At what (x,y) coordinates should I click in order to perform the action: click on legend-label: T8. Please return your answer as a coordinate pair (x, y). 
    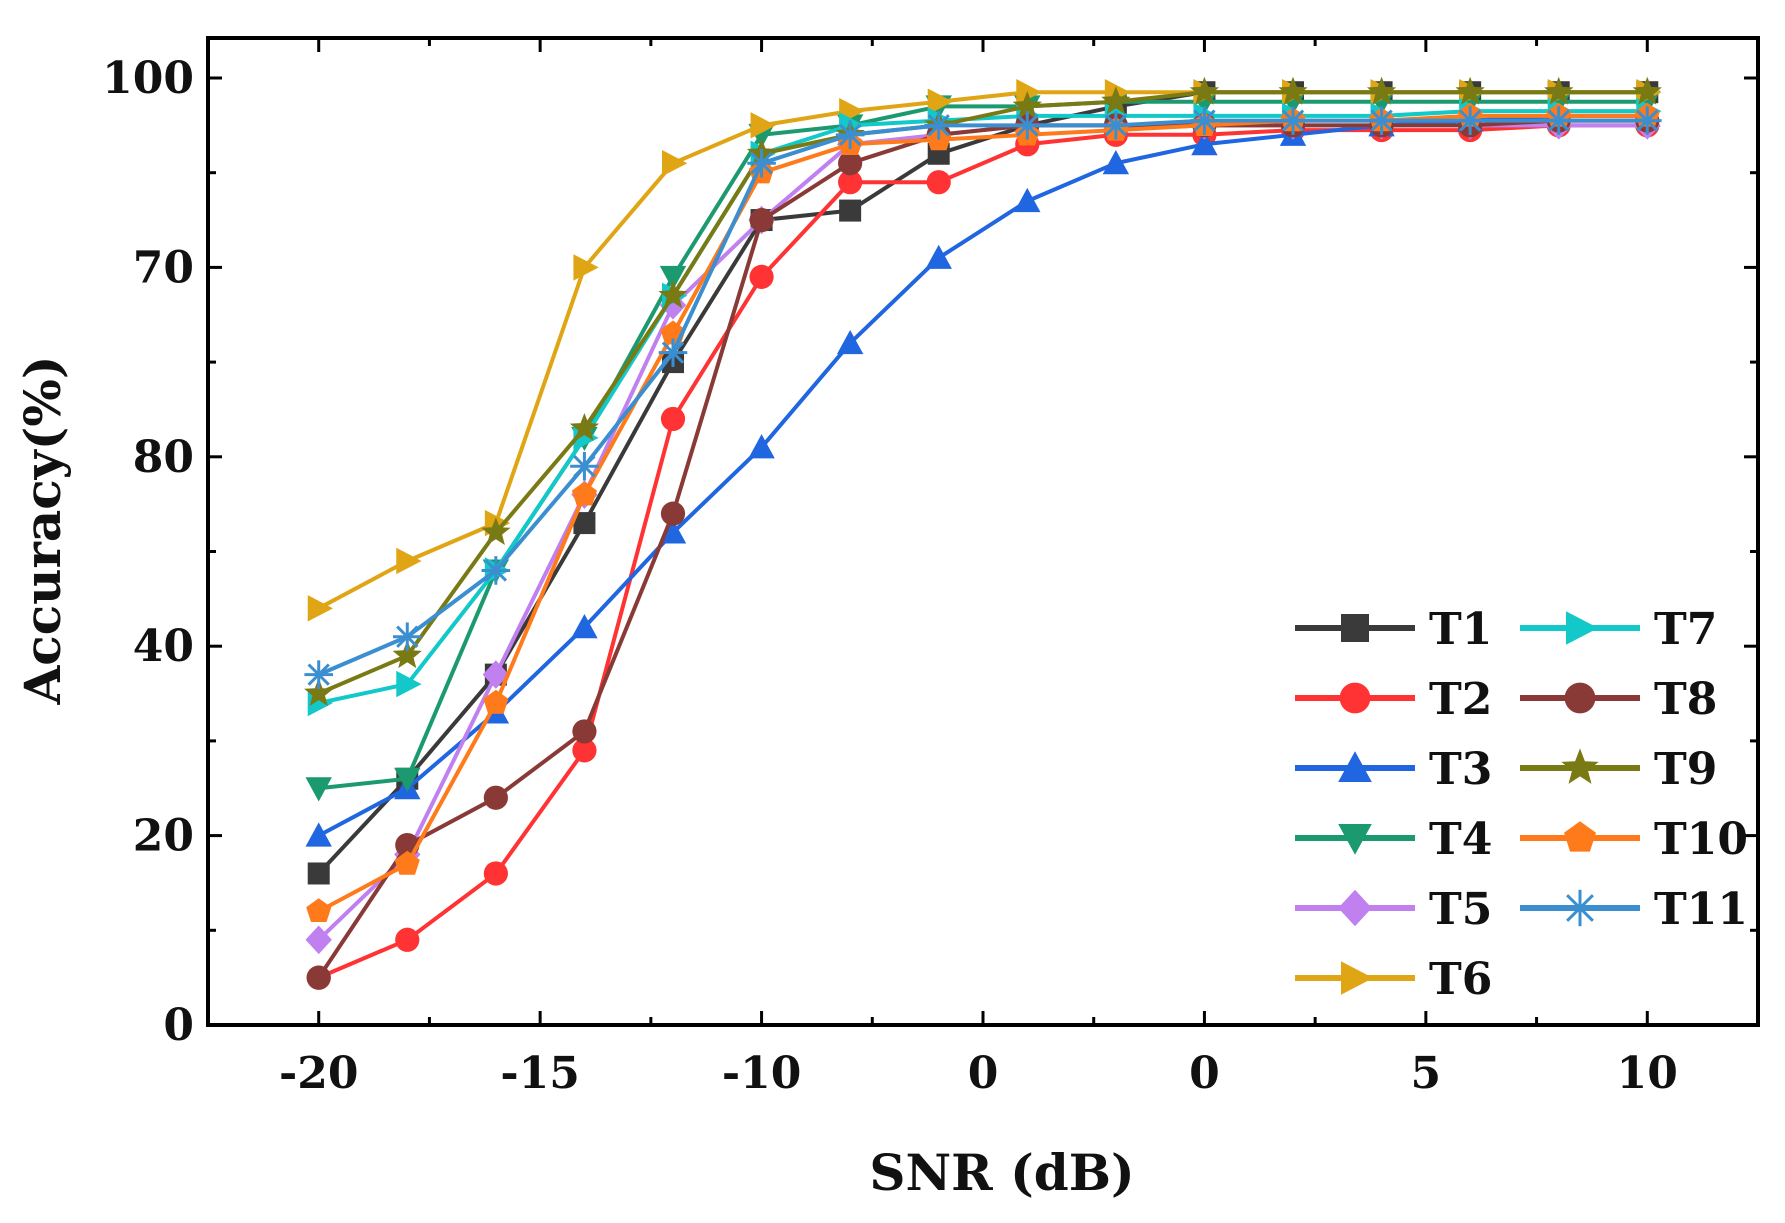
    Looking at the image, I should click on (1685, 699).